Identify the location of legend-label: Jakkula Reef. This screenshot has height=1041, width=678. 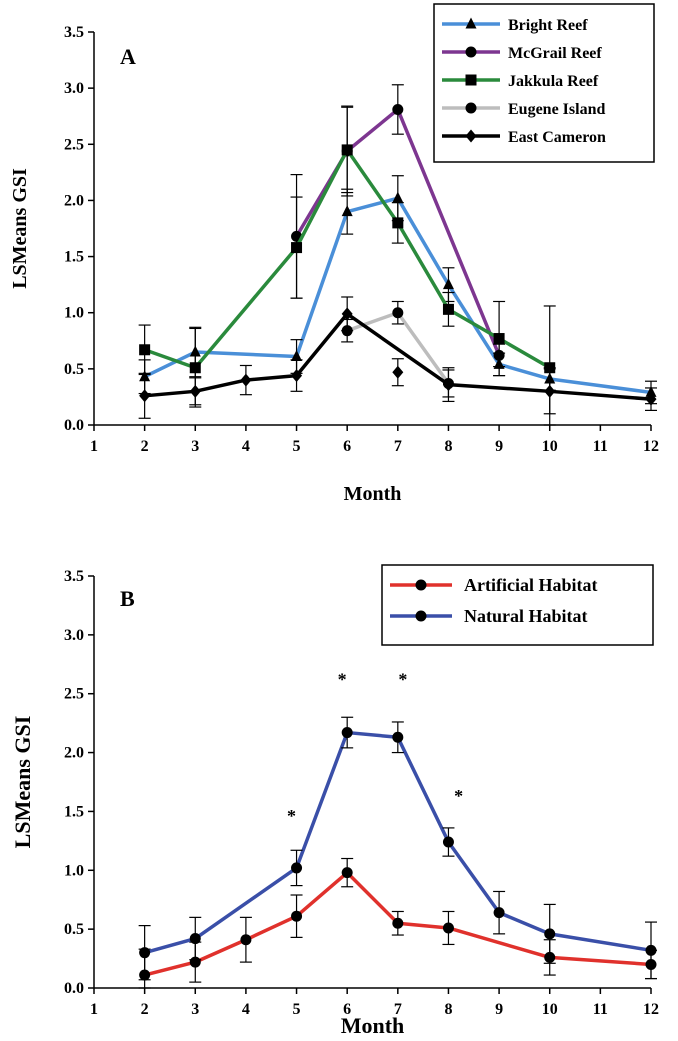
(553, 81).